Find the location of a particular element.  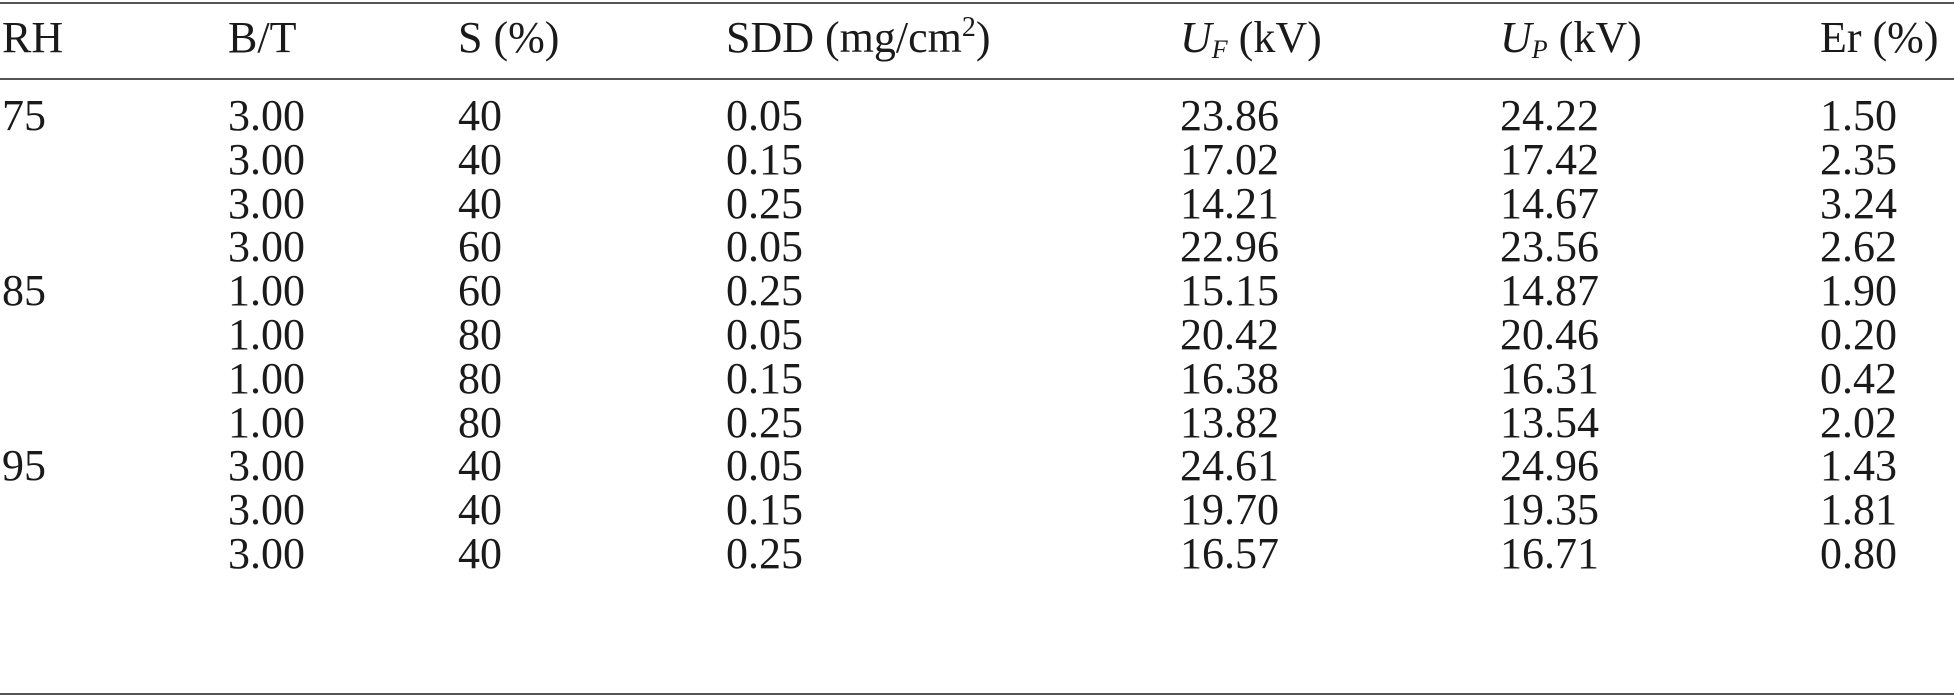

table-row: 95 3.00 40 0.05 24.61 24.96 1.43 is located at coordinates (977, 466).